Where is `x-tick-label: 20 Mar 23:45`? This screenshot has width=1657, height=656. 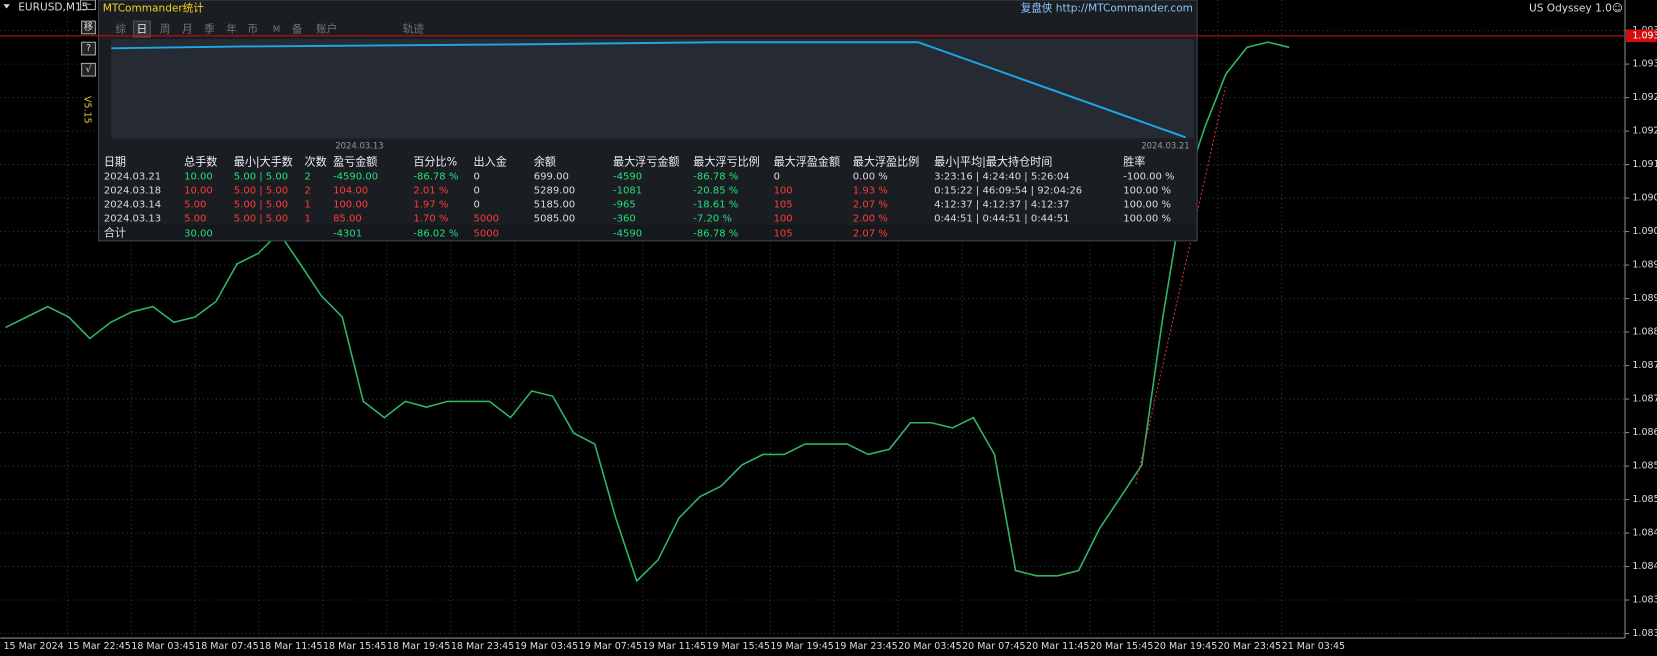 x-tick-label: 20 Mar 23:45 is located at coordinates (1249, 646).